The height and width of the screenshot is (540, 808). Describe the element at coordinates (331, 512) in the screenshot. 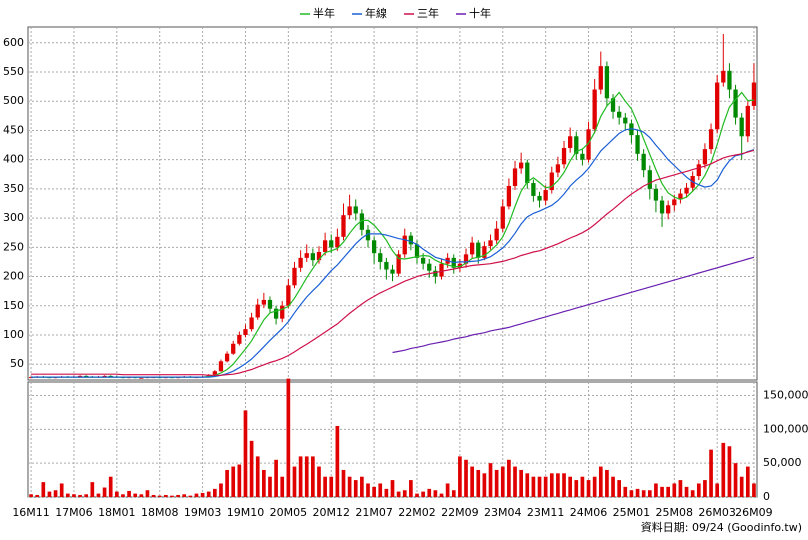

I see `x-tick-label: 20M12` at that location.